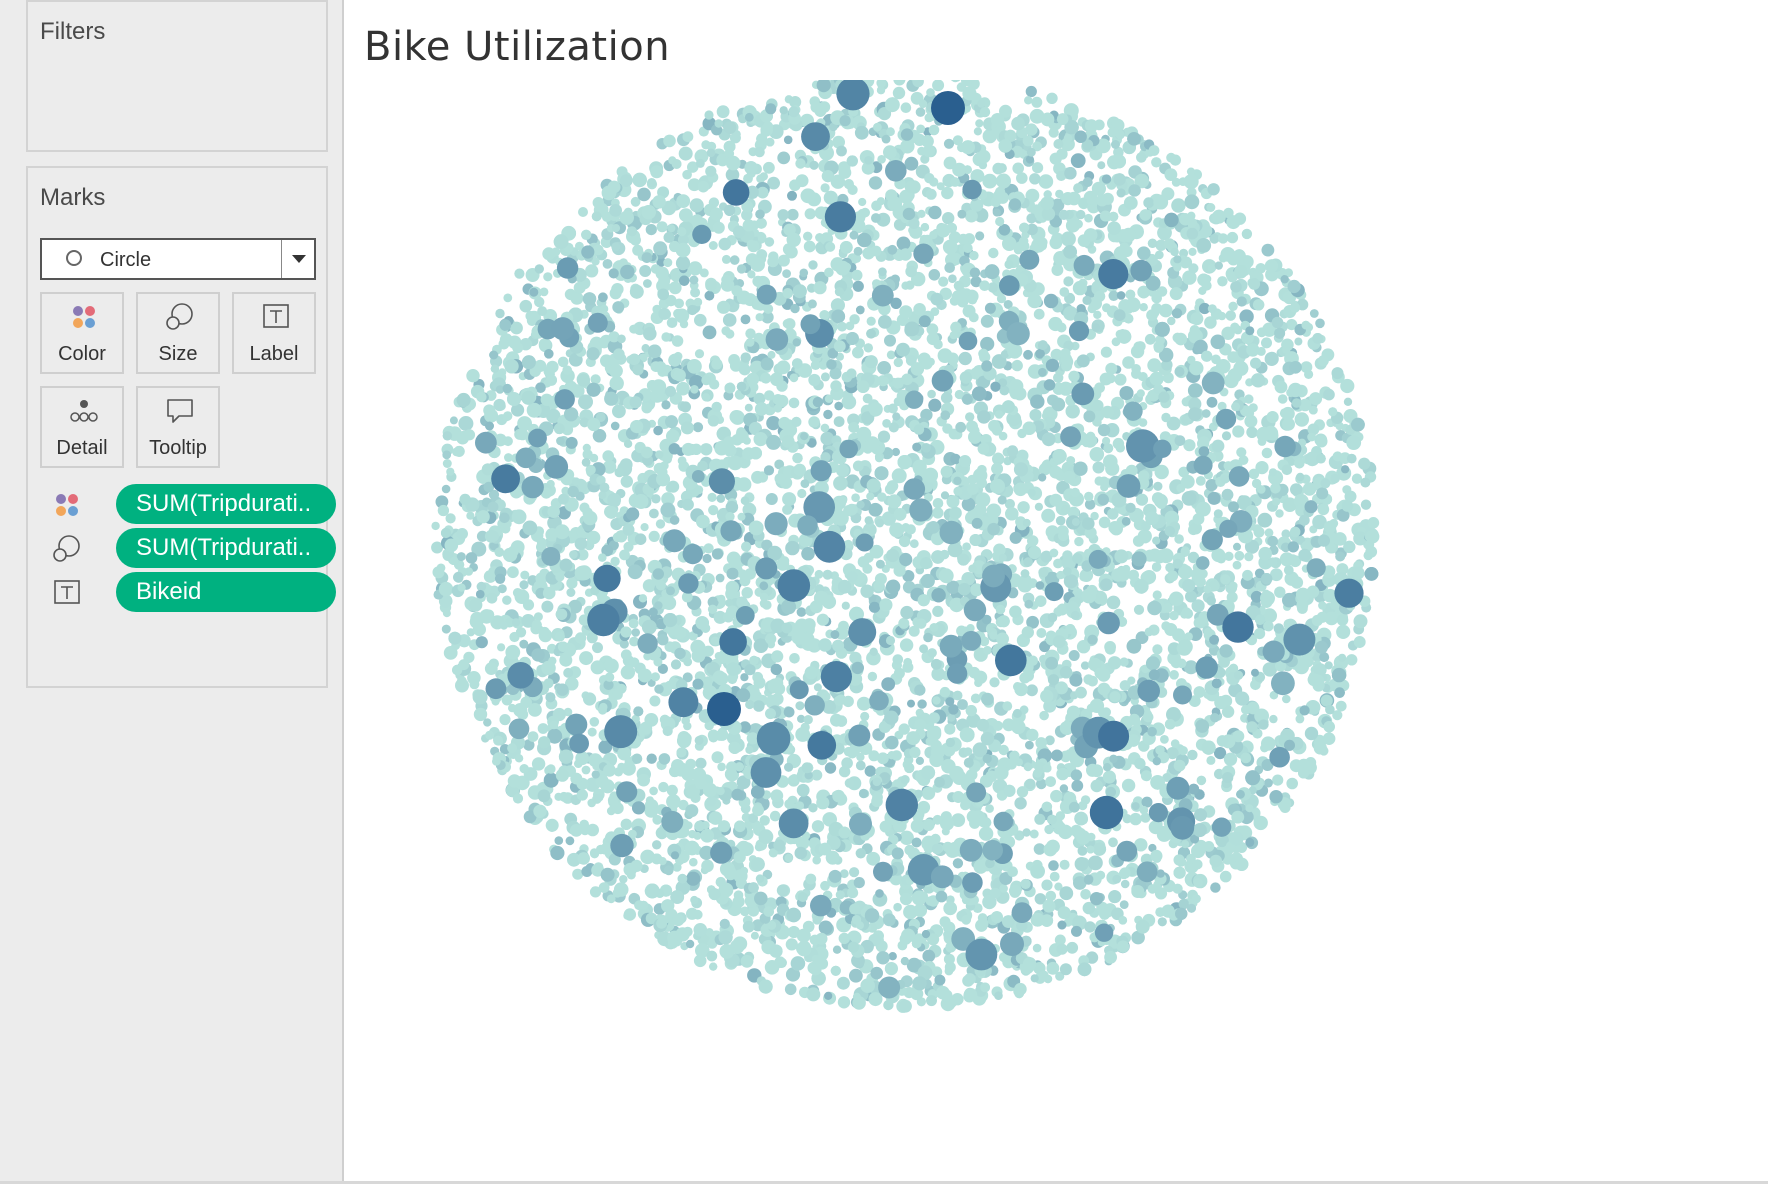  What do you see at coordinates (226, 592) in the screenshot?
I see `label-field-pill: Bikeid` at bounding box center [226, 592].